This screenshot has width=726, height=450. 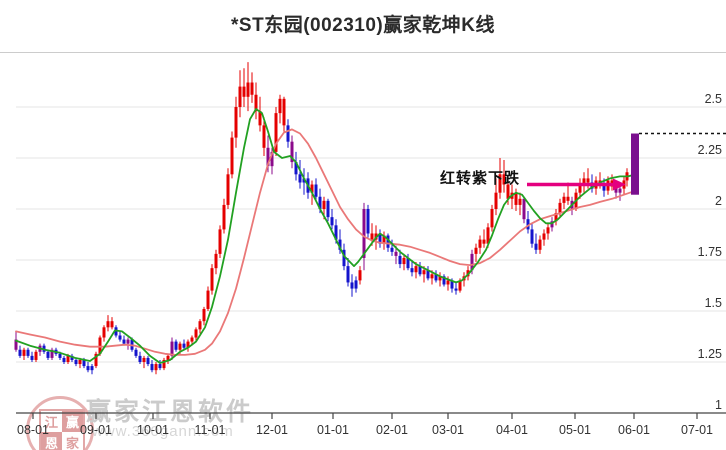 I want to click on stamp-char: 家, so click(x=72, y=443).